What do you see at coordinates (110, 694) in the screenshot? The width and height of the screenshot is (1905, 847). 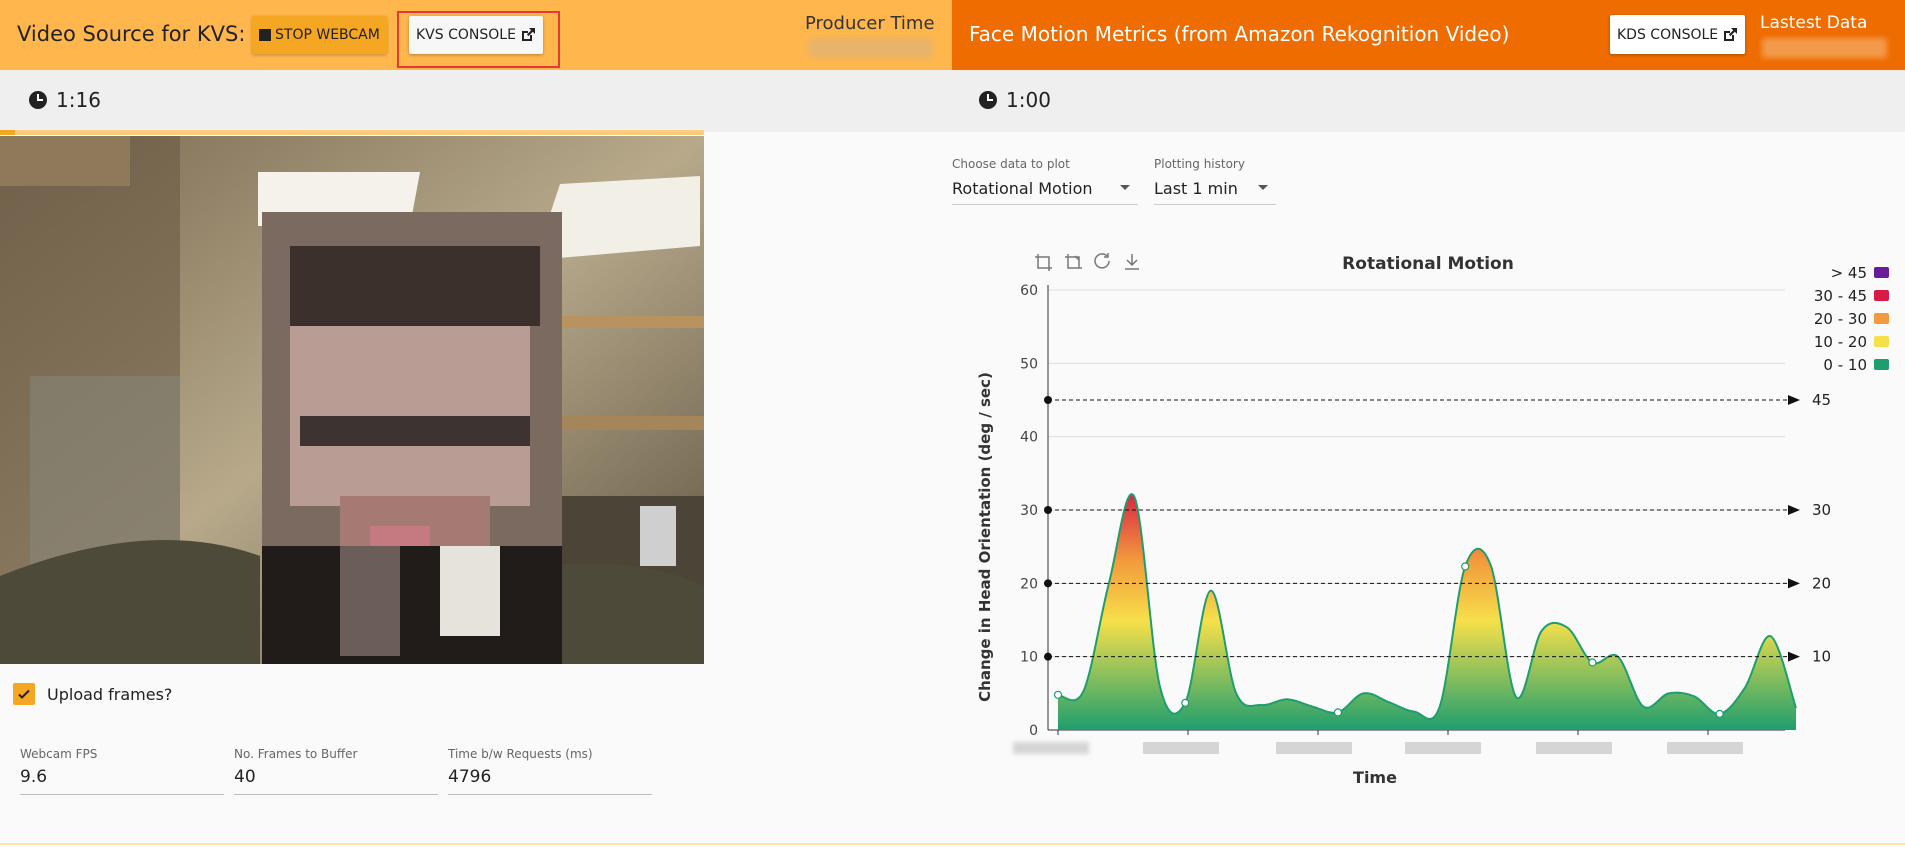 I see `upload-frames-label: Upload frames?` at bounding box center [110, 694].